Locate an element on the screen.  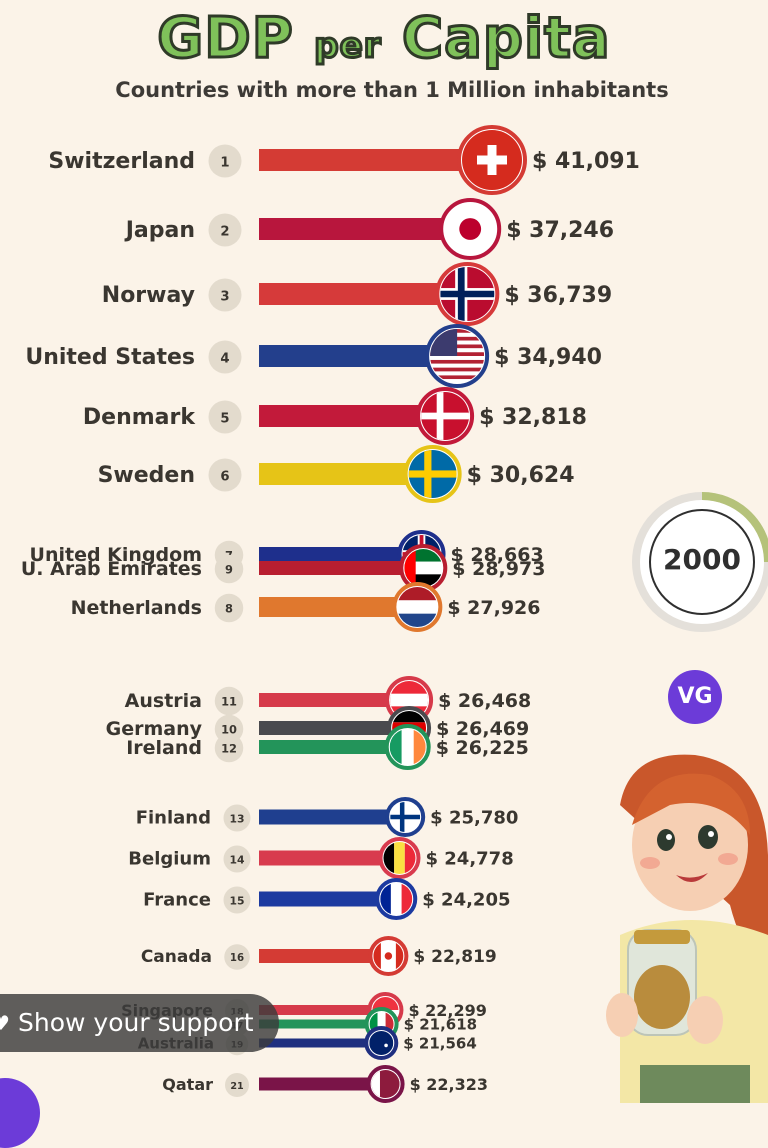
girl-with-coin-jar-illustration is located at coordinates (687, 928).